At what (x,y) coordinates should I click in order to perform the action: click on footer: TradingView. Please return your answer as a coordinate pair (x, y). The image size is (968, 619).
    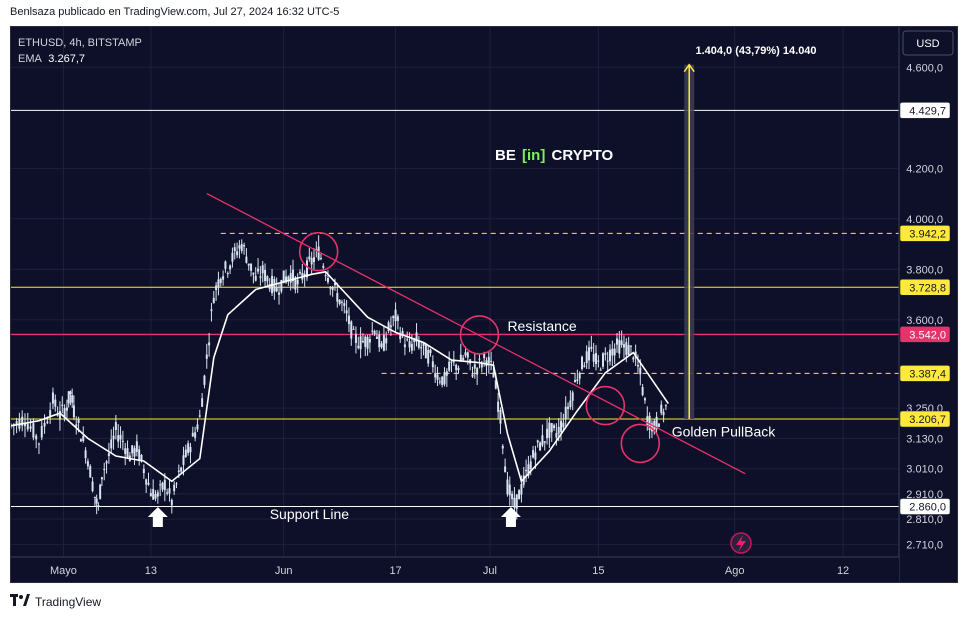
    Looking at the image, I should click on (55, 601).